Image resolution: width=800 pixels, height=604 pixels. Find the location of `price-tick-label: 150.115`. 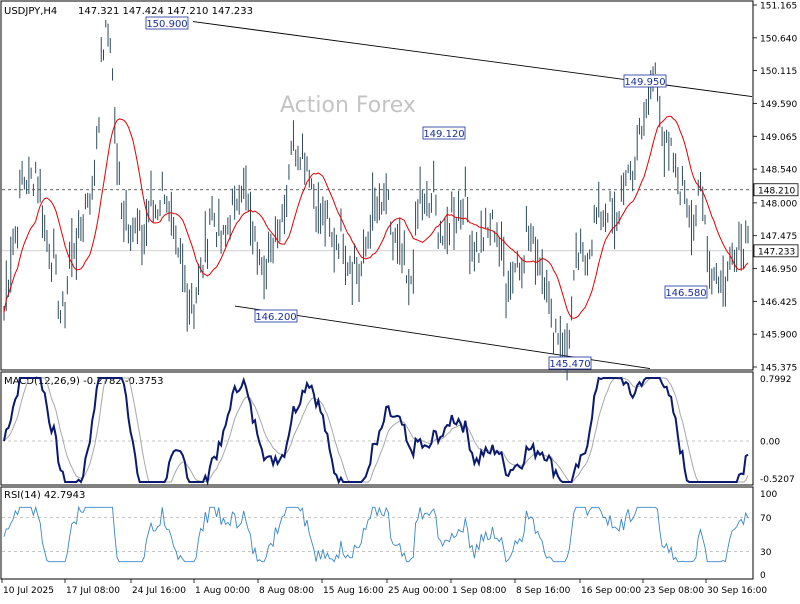

price-tick-label: 150.115 is located at coordinates (778, 72).